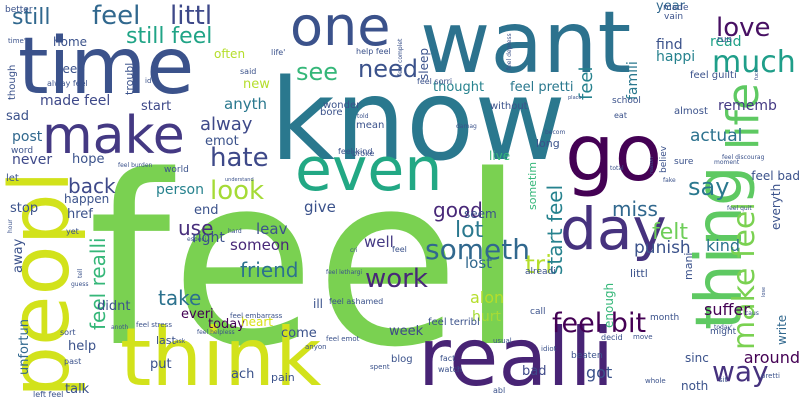  What do you see at coordinates (17, 116) in the screenshot?
I see `cloud-word: sad` at bounding box center [17, 116].